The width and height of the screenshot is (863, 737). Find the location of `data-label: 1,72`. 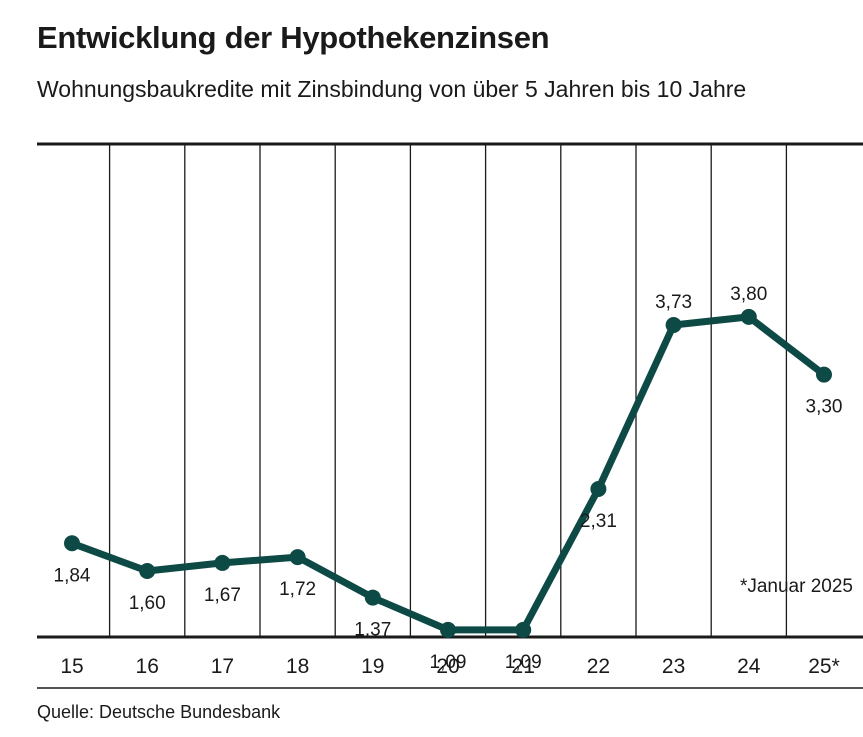

data-label: 1,72 is located at coordinates (297, 589).